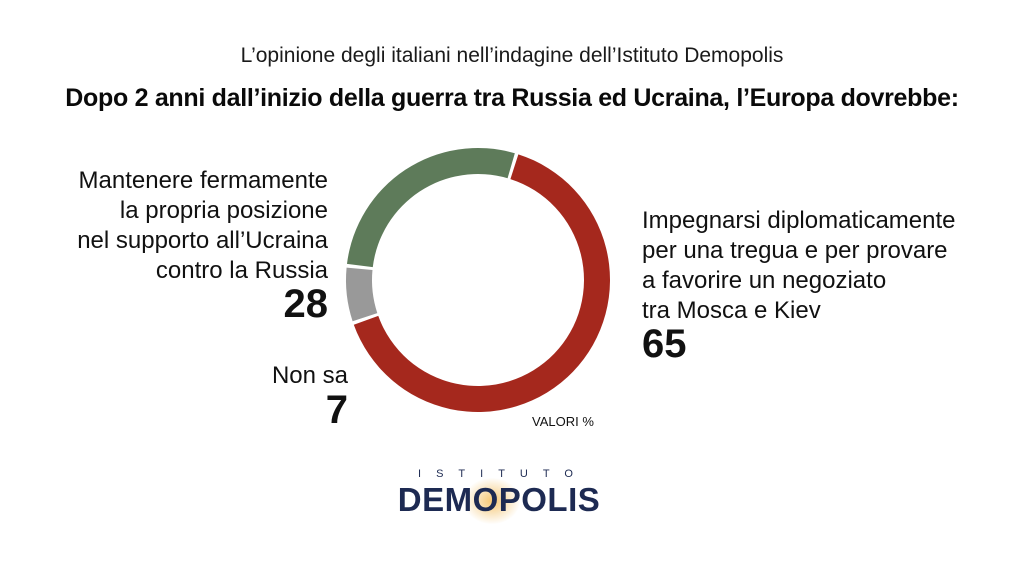  What do you see at coordinates (223, 210) in the screenshot?
I see `label-mantenere-line: la propria posizione` at bounding box center [223, 210].